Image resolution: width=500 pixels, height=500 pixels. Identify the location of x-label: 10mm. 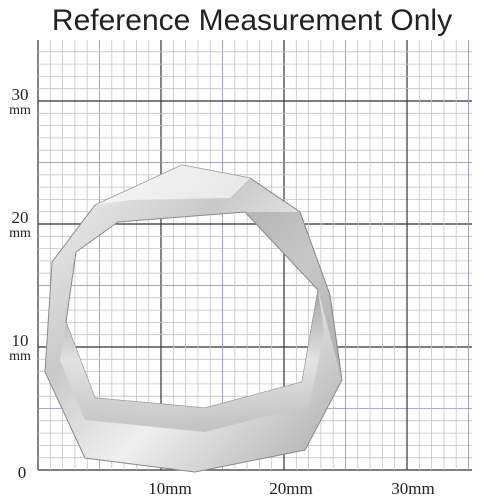
(169, 488).